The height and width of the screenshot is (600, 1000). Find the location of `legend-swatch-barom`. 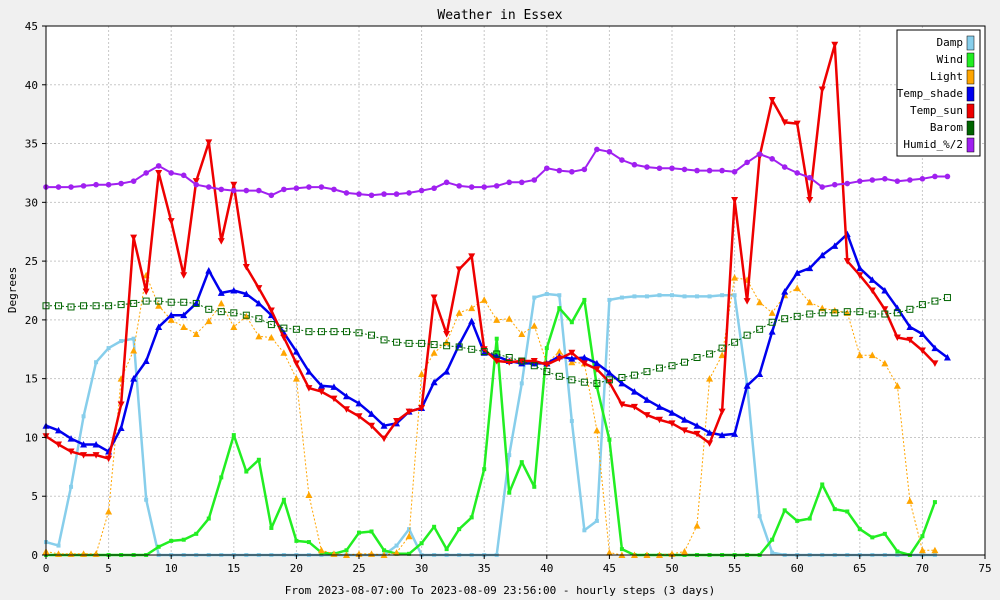

legend-swatch-barom is located at coordinates (970, 128).